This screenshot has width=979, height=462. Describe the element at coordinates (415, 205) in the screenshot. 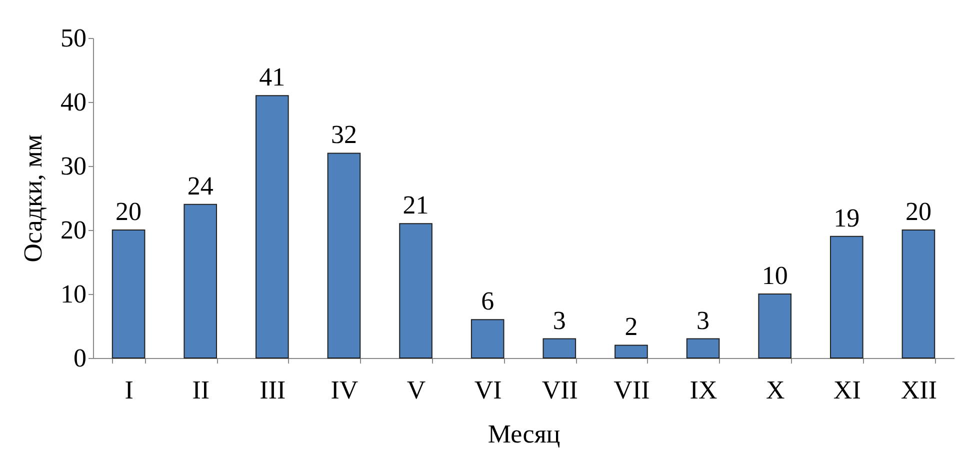

I see `data-label: 21` at that location.